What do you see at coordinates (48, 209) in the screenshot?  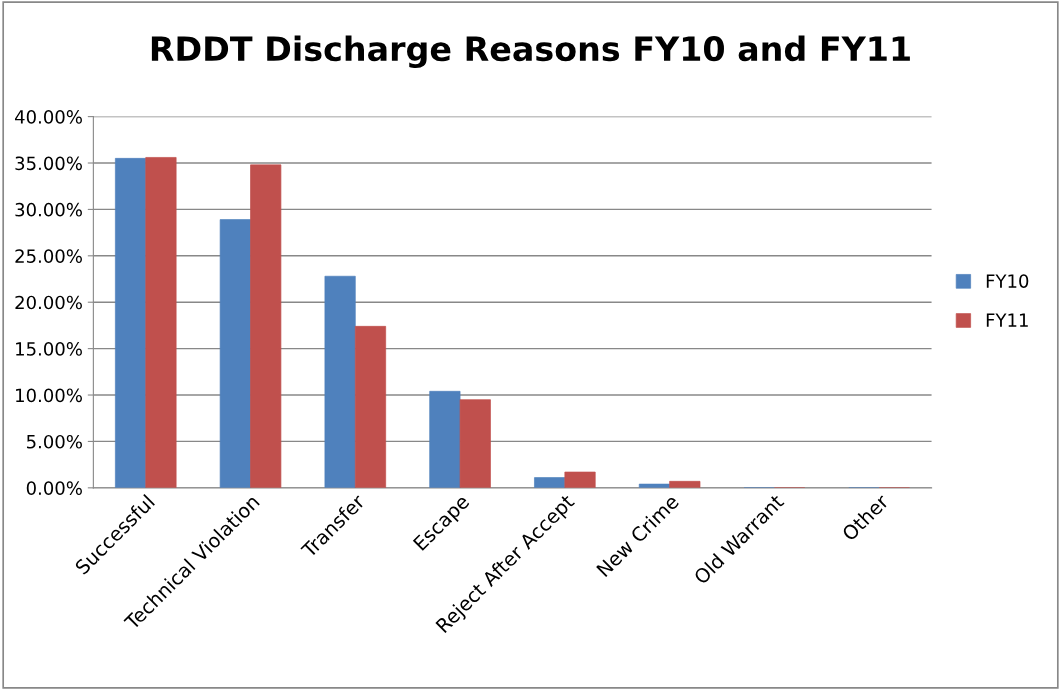 I see `y-tick-label: 30.00%` at bounding box center [48, 209].